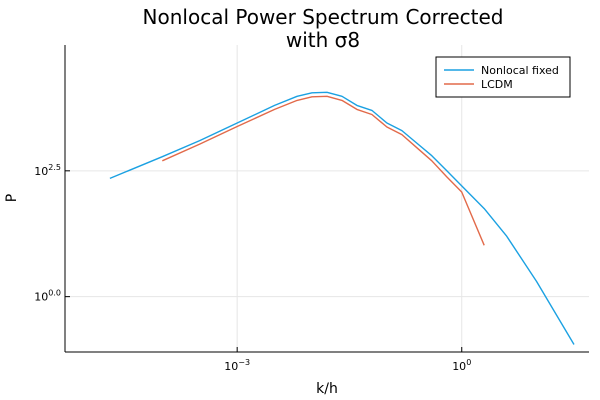 The width and height of the screenshot is (600, 400). What do you see at coordinates (47, 296) in the screenshot?
I see `y-tick-label: 100.0` at bounding box center [47, 296].